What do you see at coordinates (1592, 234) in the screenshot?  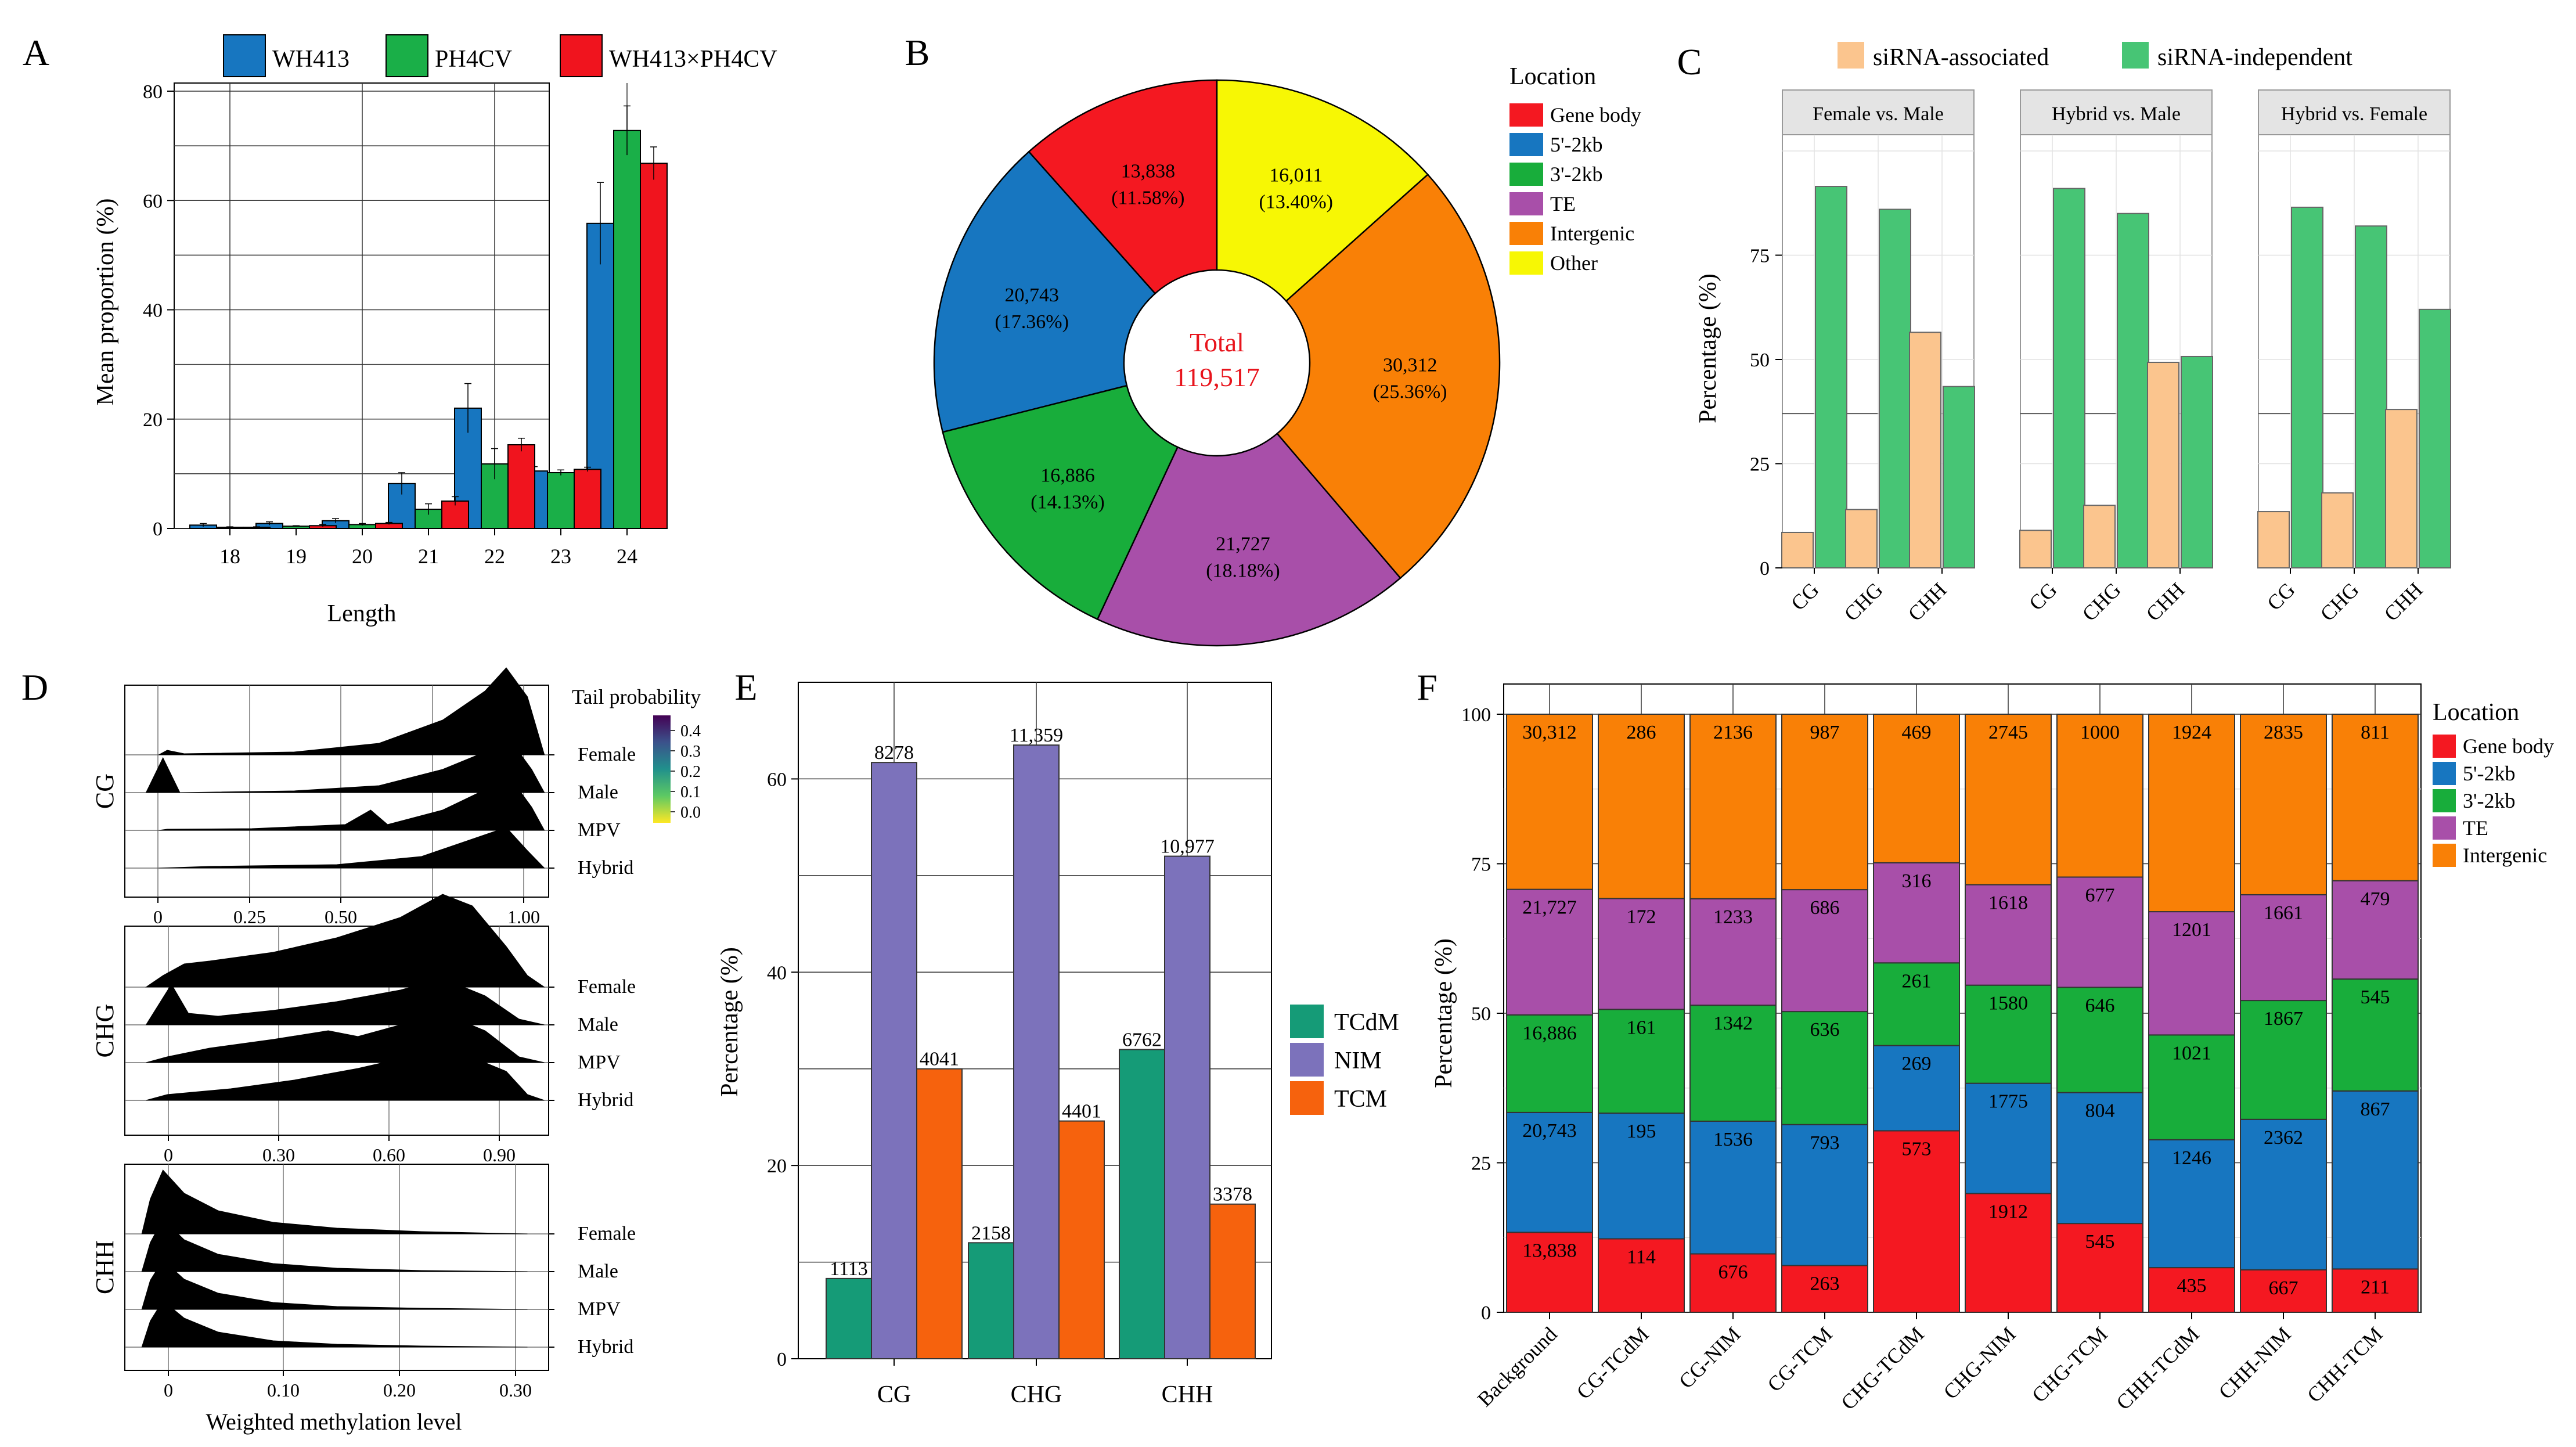 I see `panel-b-legend-label: Intergenic` at bounding box center [1592, 234].